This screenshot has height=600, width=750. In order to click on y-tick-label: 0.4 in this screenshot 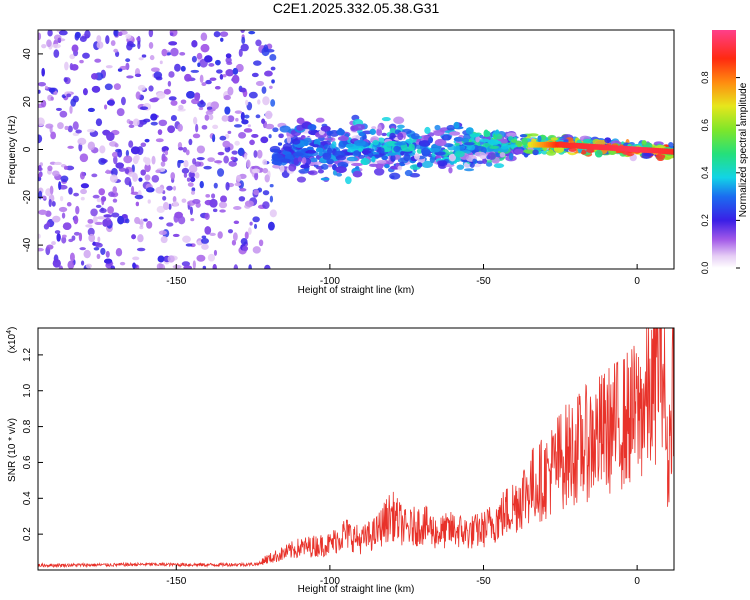, I will do `click(27, 498)`.